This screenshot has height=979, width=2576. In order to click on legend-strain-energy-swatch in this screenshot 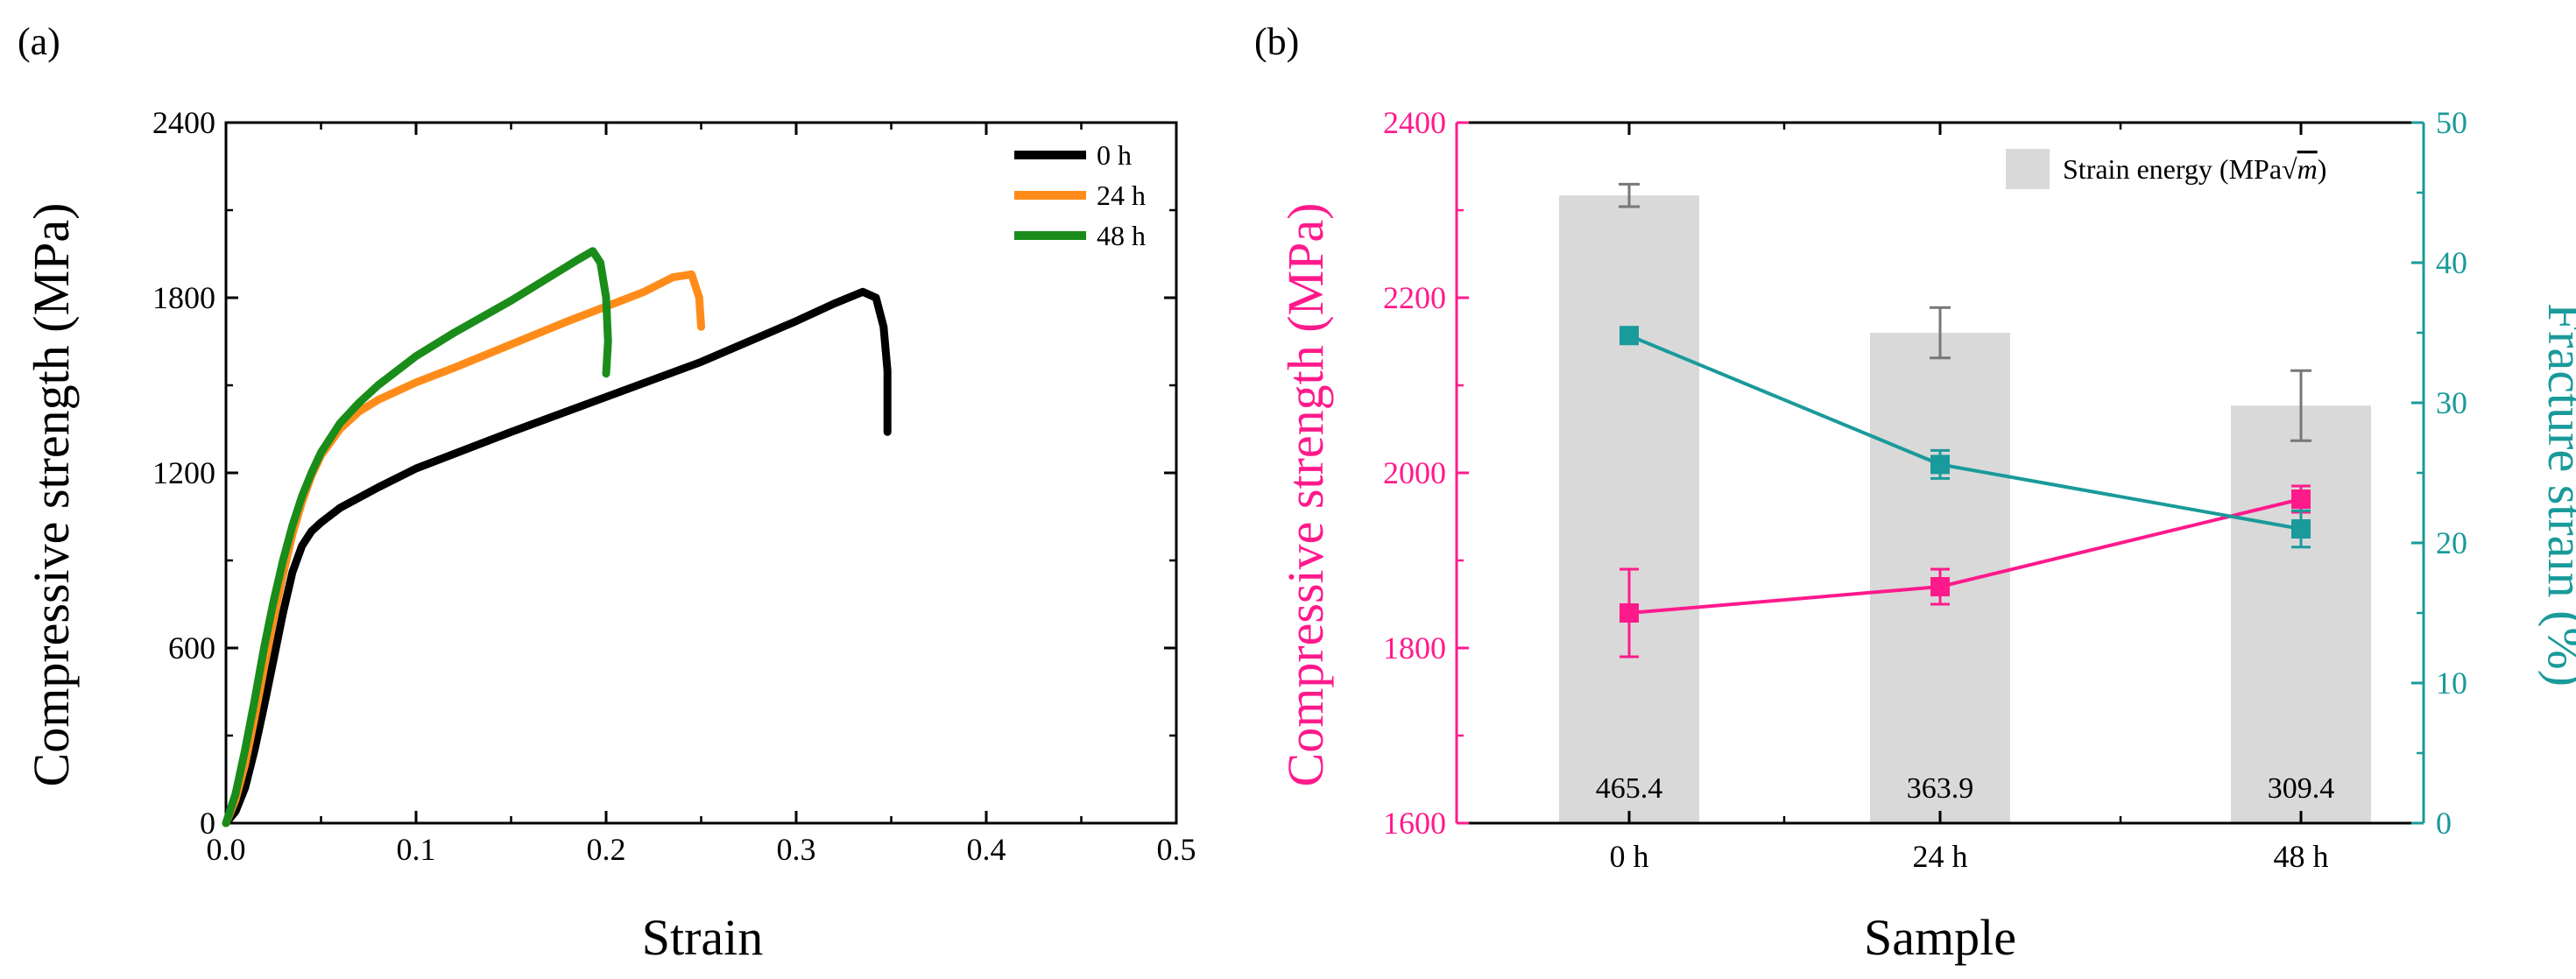, I will do `click(2028, 169)`.